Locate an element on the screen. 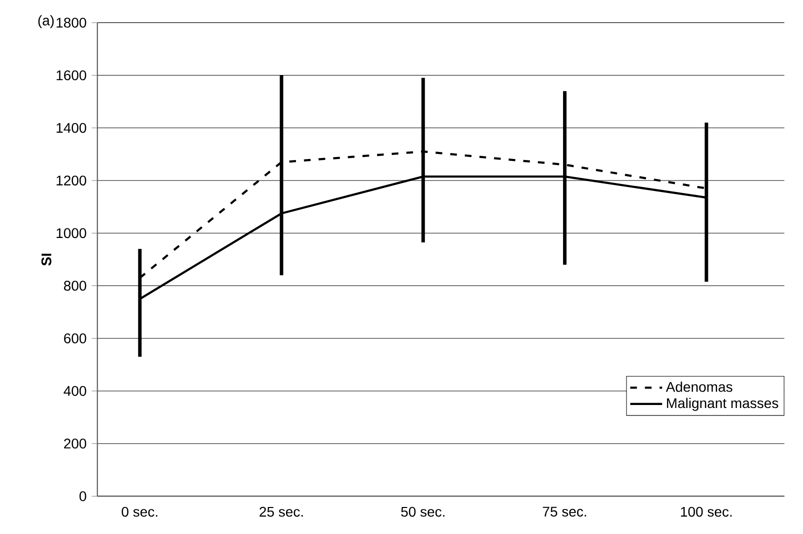 The height and width of the screenshot is (534, 803). x-tick-label: 75 sec. is located at coordinates (564, 512).